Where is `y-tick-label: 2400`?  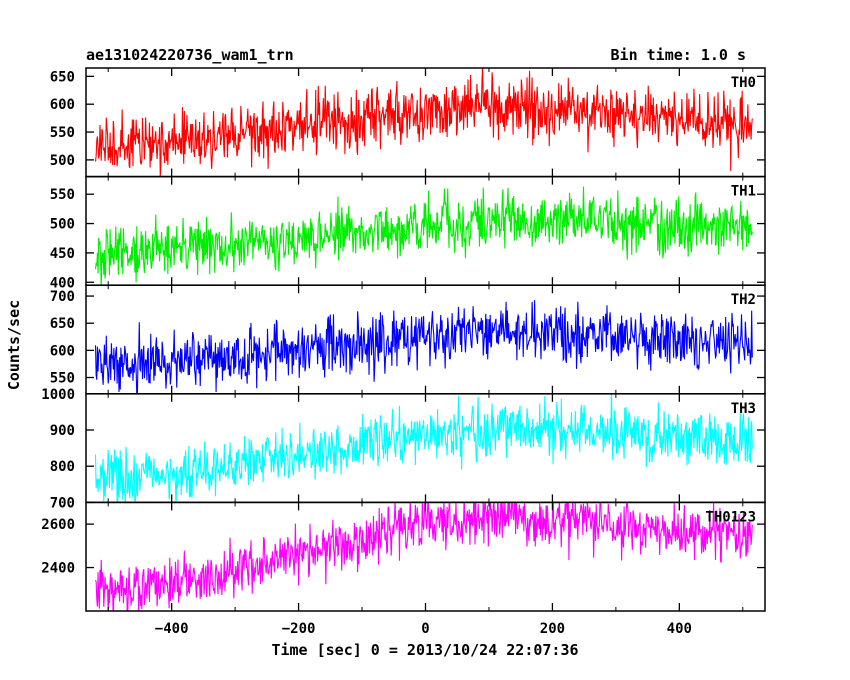 y-tick-label: 2400 is located at coordinates (58, 569).